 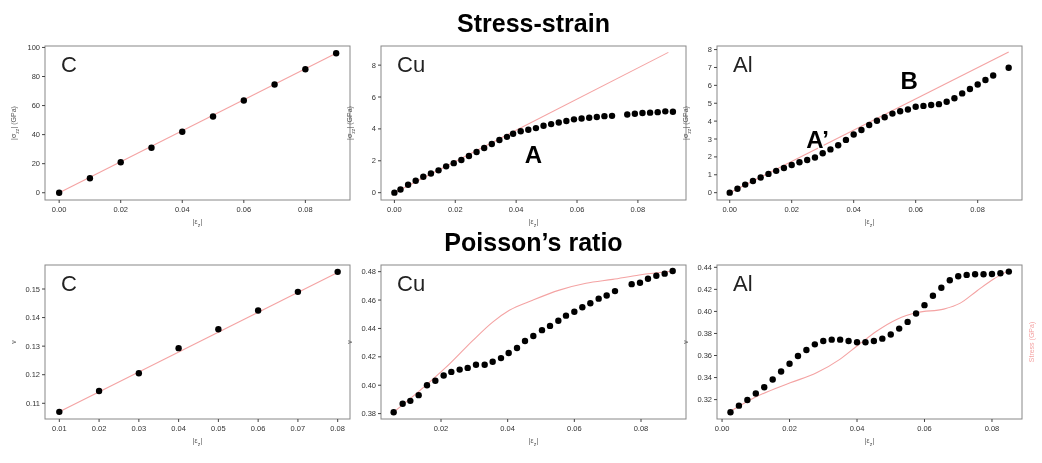 What do you see at coordinates (533, 155) in the screenshot?
I see `annotation: A` at bounding box center [533, 155].